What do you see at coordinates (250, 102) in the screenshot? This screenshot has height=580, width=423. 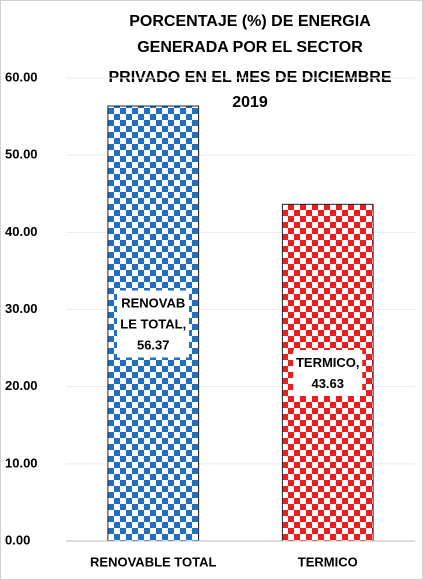 I see `chart-title: 2019` at bounding box center [250, 102].